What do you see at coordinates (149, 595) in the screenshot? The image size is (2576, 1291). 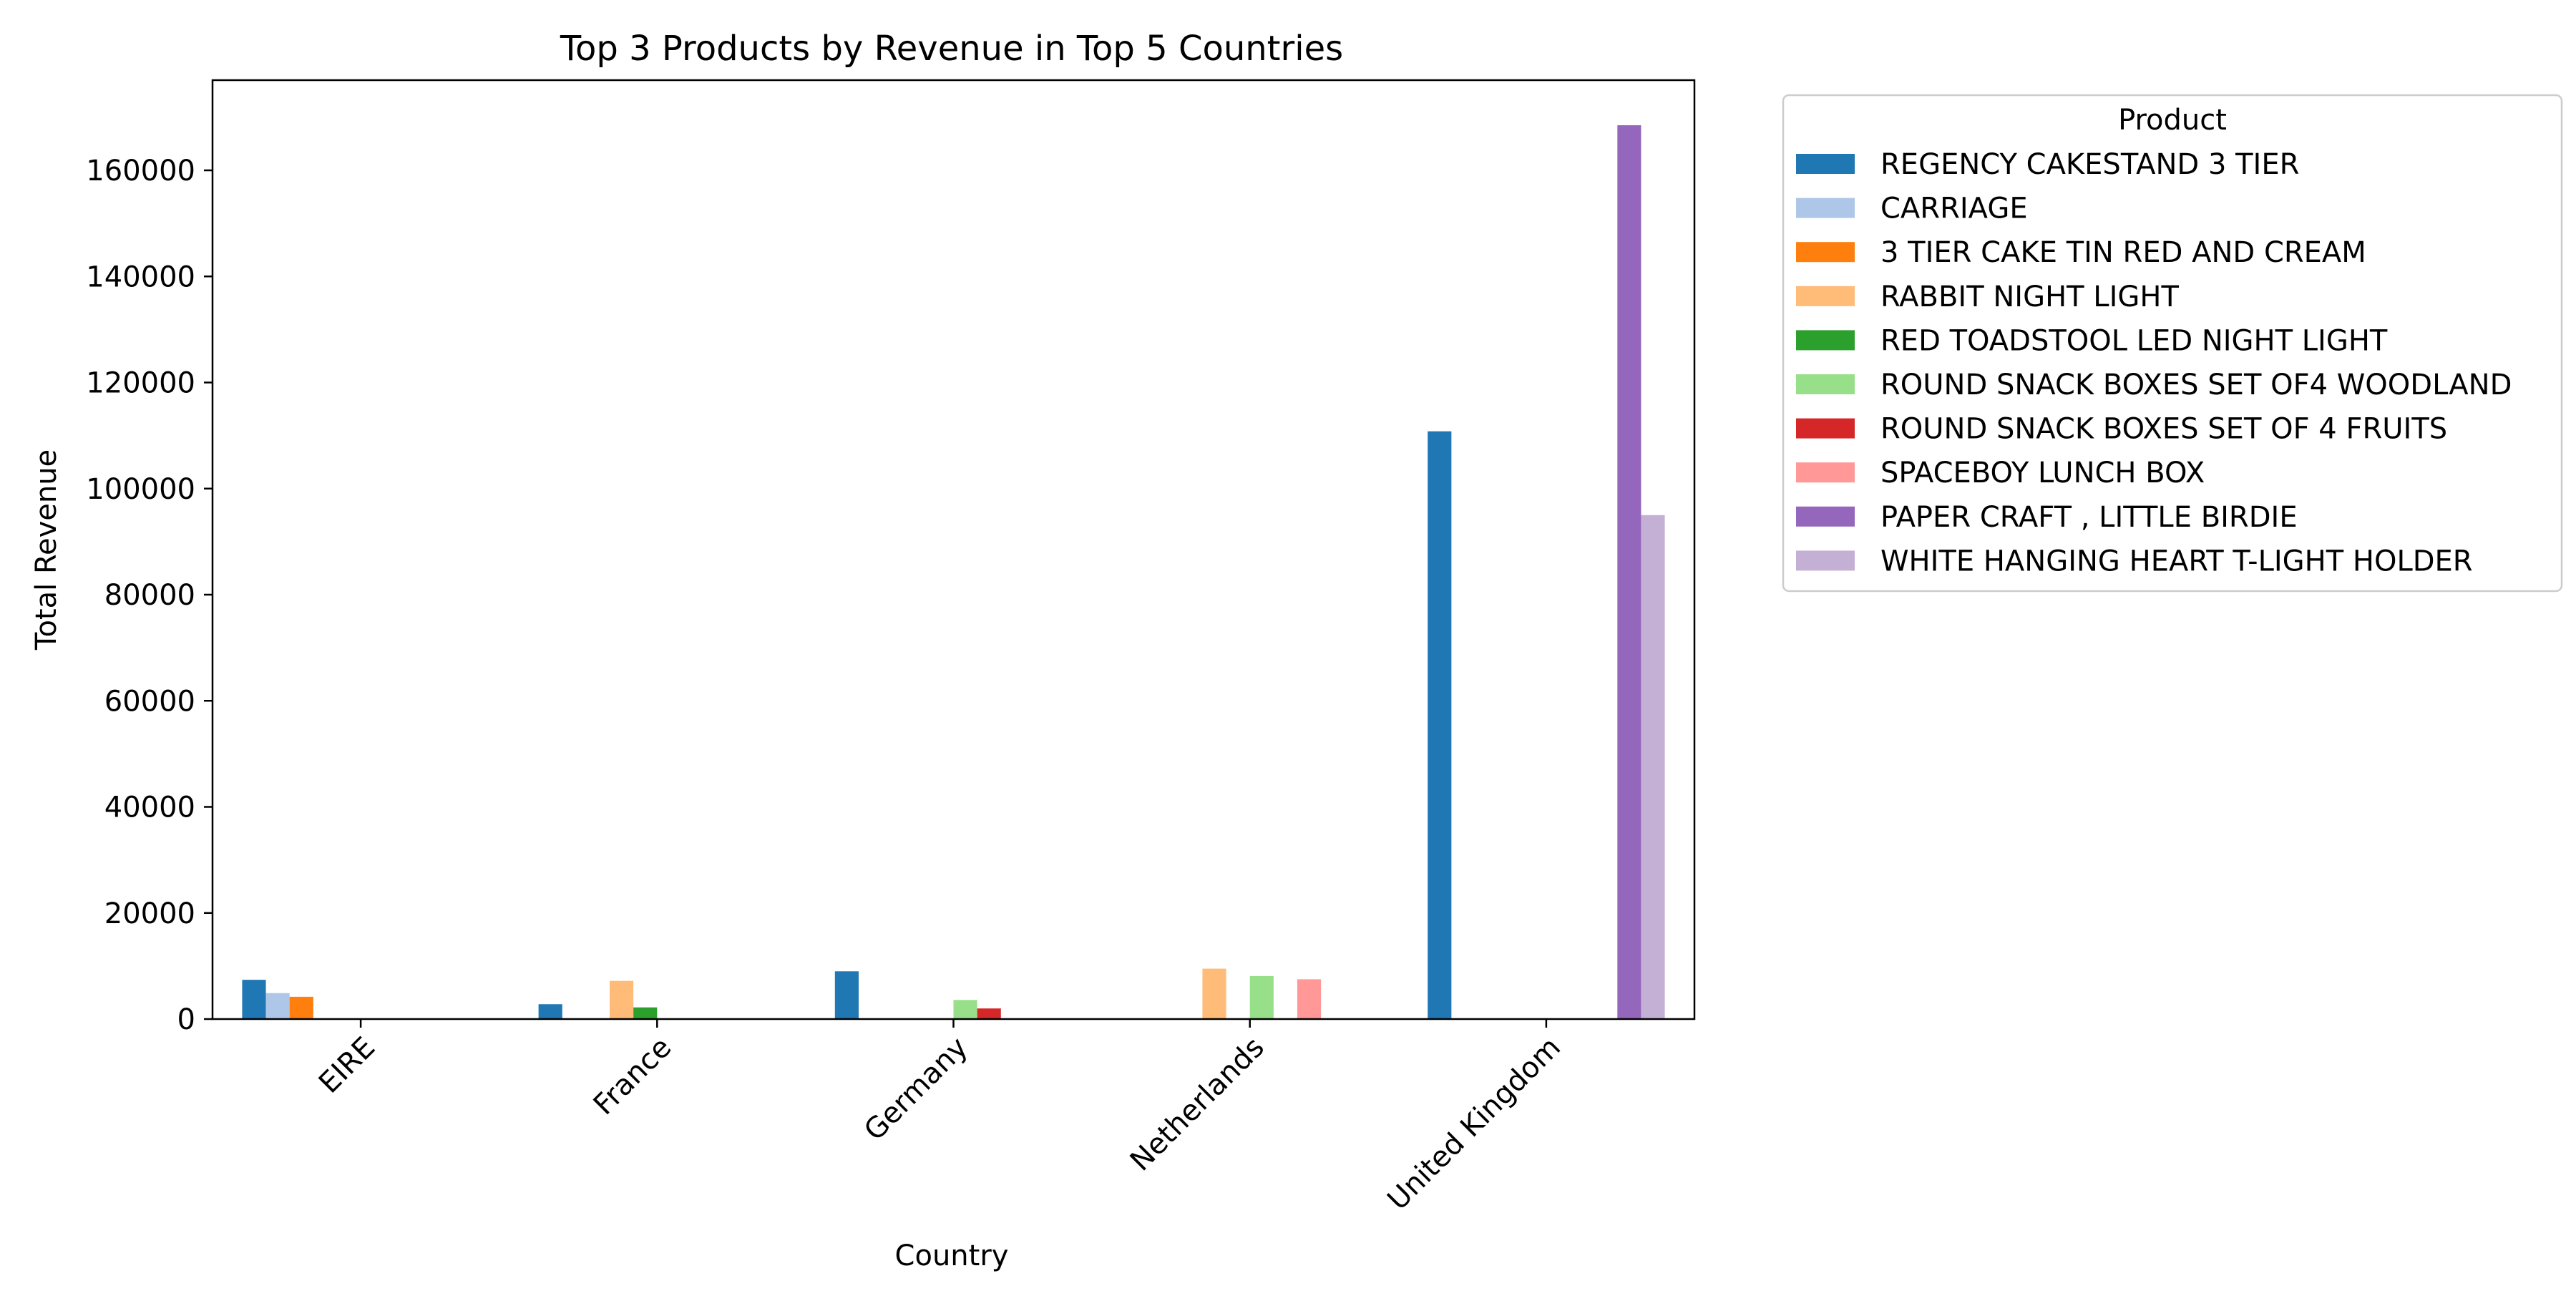 I see `y-tick-label: 80000` at bounding box center [149, 595].